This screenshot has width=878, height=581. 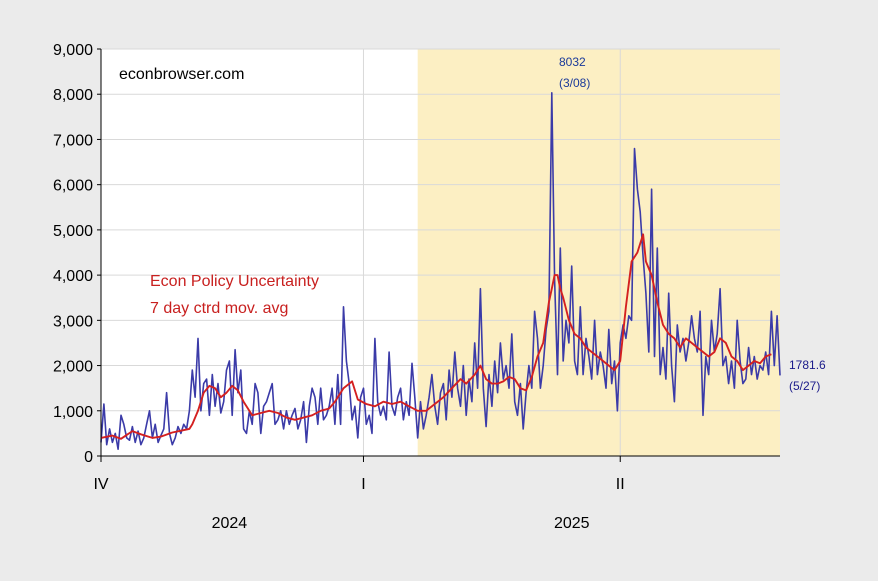 I want to click on y-tick-label: 7,000, so click(x=73, y=140).